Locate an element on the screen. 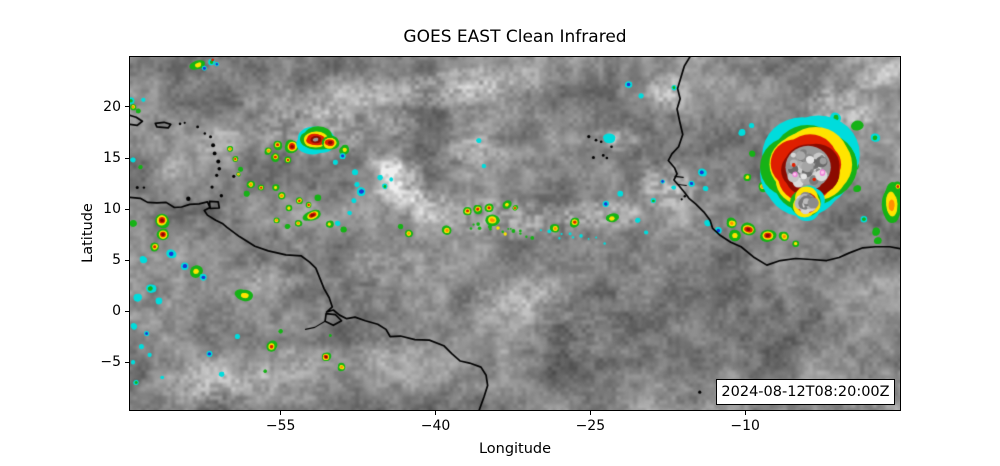  x-tick-label: −25 is located at coordinates (590, 426).